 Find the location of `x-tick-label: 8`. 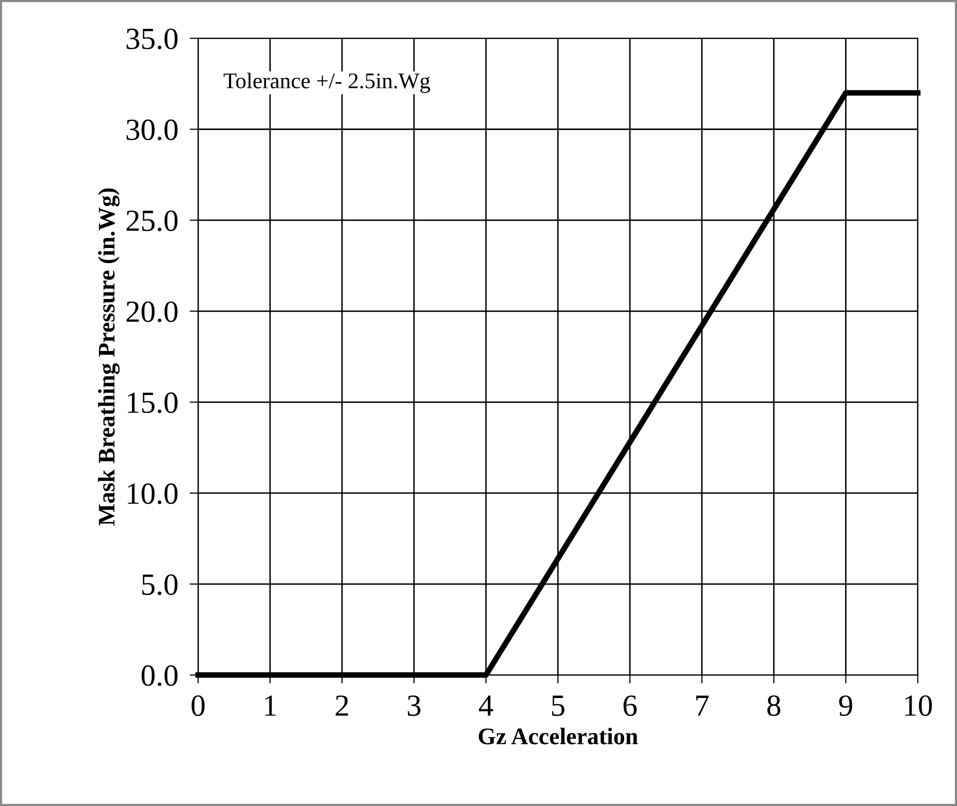

x-tick-label: 8 is located at coordinates (773, 705).